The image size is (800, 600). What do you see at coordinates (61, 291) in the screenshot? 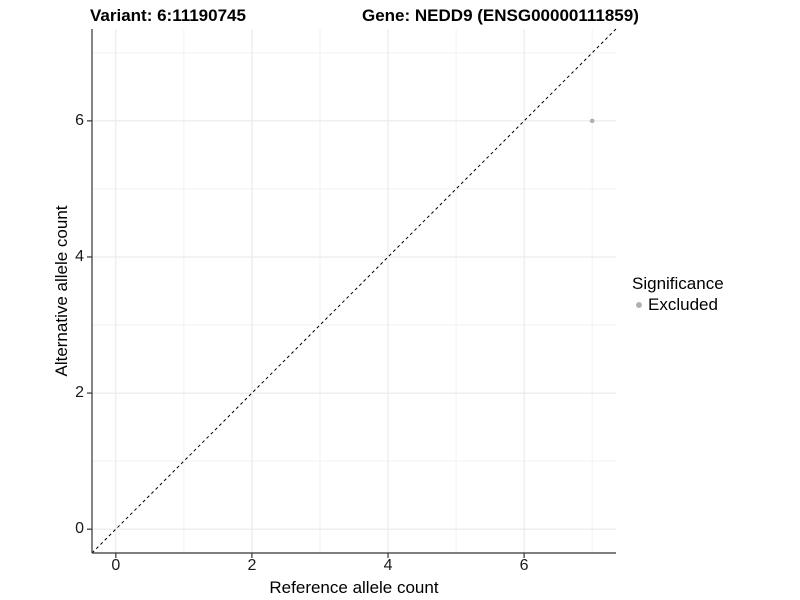
I see `y-axis-title: Alternative allele count` at bounding box center [61, 291].